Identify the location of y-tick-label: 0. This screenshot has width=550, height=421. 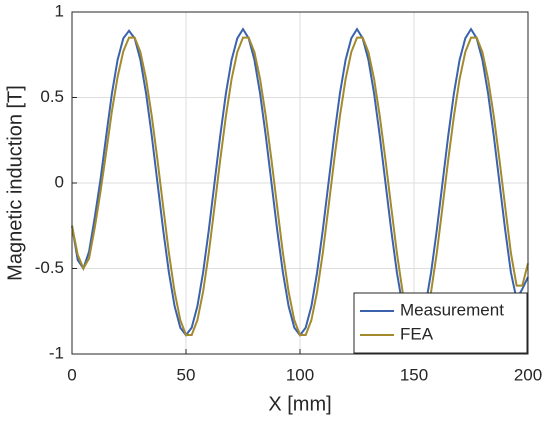
(59, 181).